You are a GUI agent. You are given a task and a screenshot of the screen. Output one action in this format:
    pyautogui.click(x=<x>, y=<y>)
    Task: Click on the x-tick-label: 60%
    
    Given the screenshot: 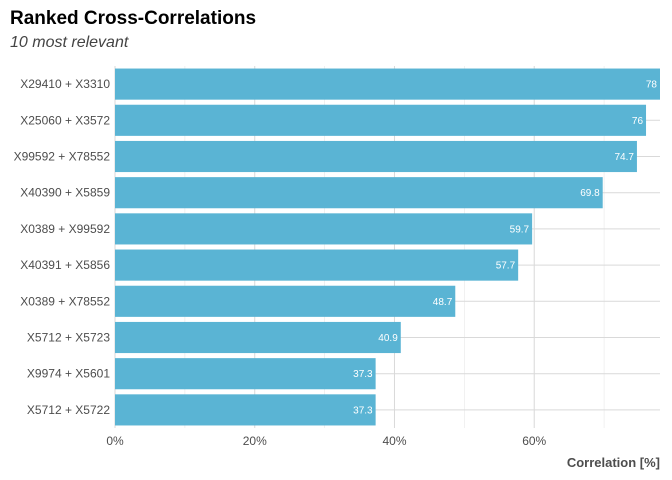 What is the action you would take?
    pyautogui.click(x=534, y=441)
    